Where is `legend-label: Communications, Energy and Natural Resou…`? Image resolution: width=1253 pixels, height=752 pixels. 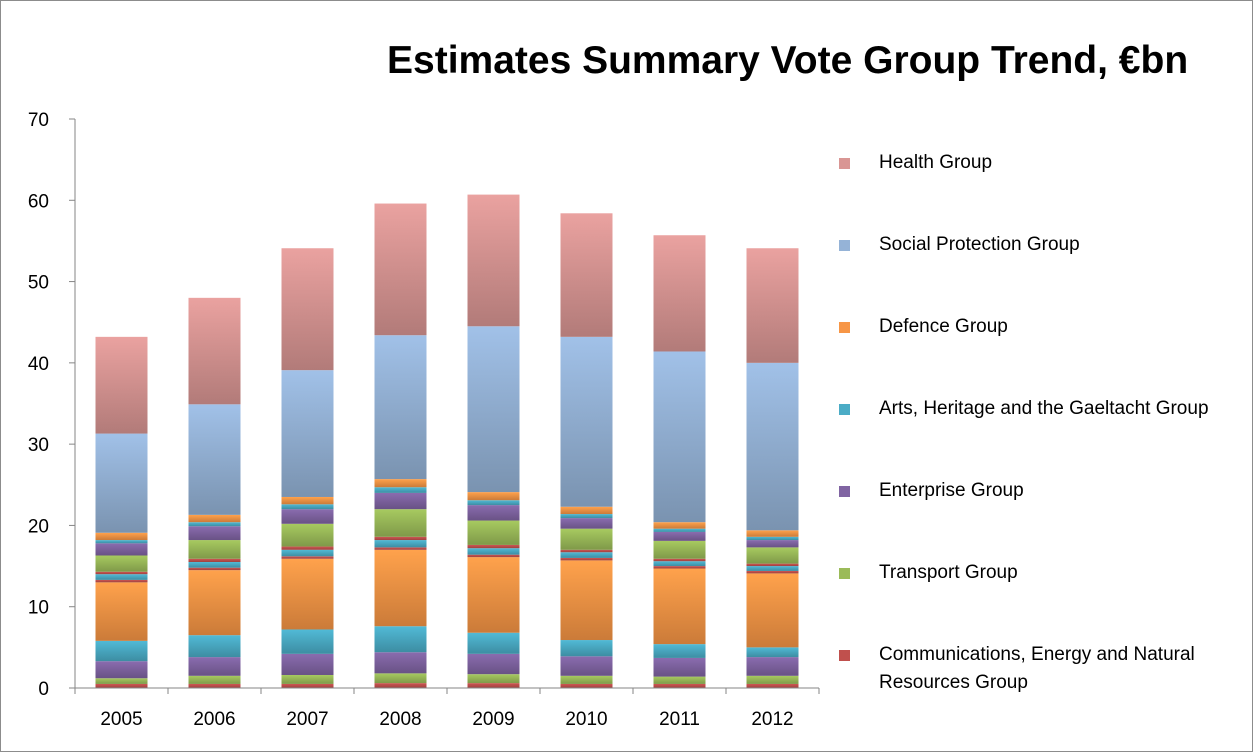 legend-label: Communications, Energy and Natural Resou… is located at coordinates (1037, 668).